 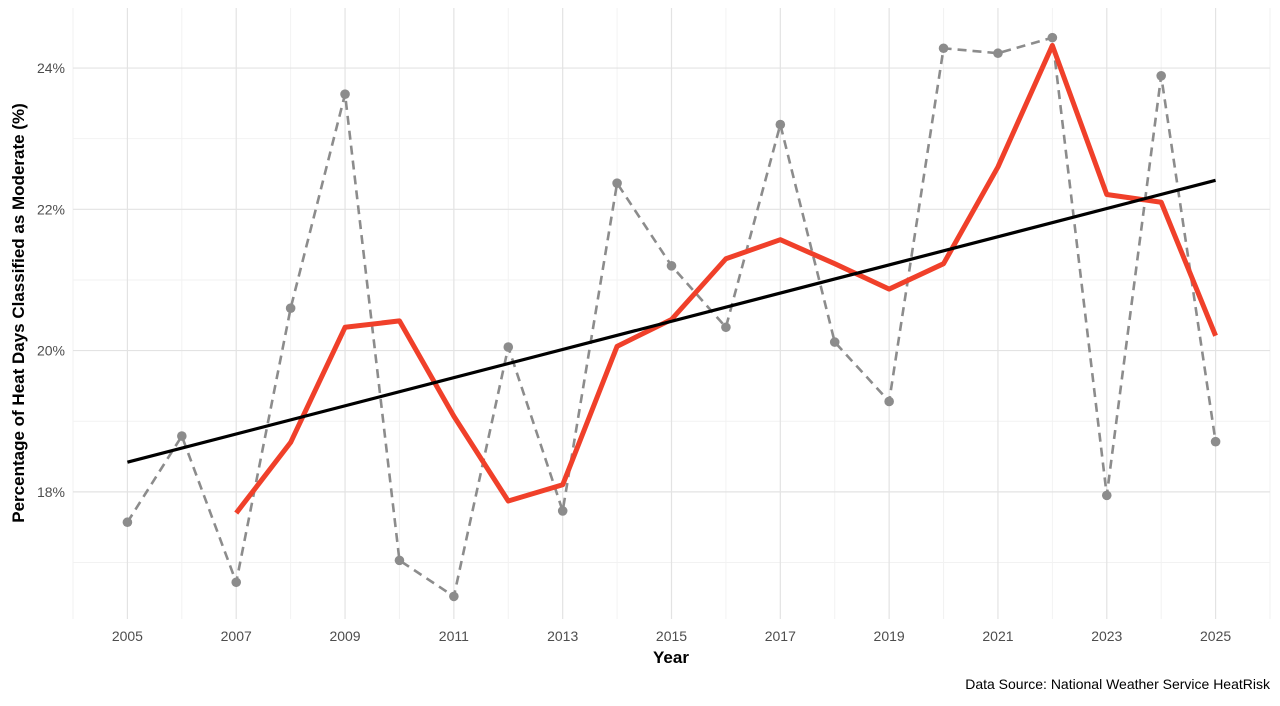 What do you see at coordinates (51, 492) in the screenshot?
I see `y-tick-label: 18%` at bounding box center [51, 492].